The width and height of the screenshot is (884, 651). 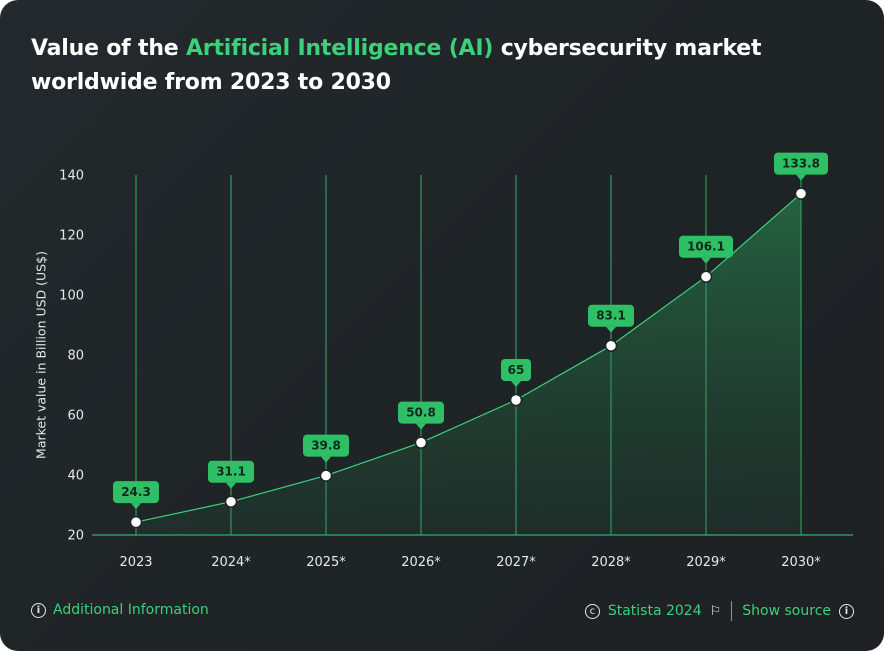 I want to click on y-tick-label: 40, so click(x=75, y=476).